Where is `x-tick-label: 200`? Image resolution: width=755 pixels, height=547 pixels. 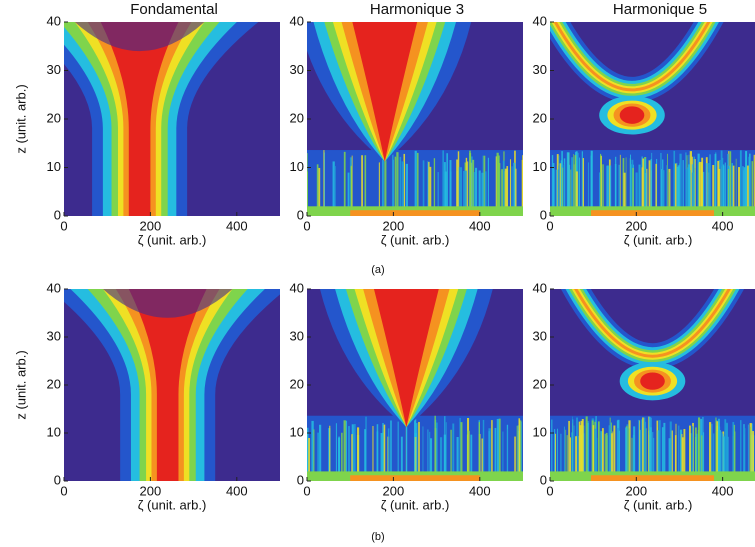
x-tick-label: 200 is located at coordinates (394, 490).